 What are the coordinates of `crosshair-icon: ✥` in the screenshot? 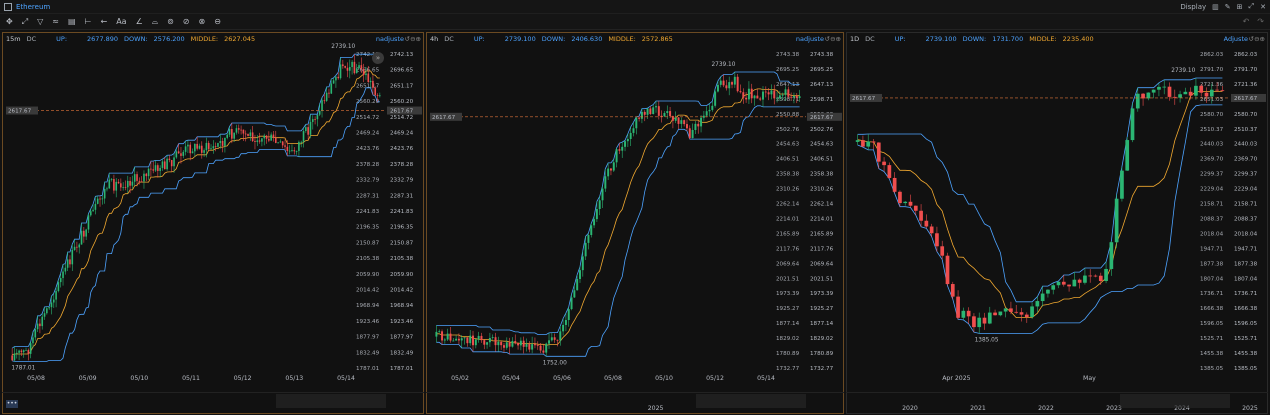 It's located at (9, 21).